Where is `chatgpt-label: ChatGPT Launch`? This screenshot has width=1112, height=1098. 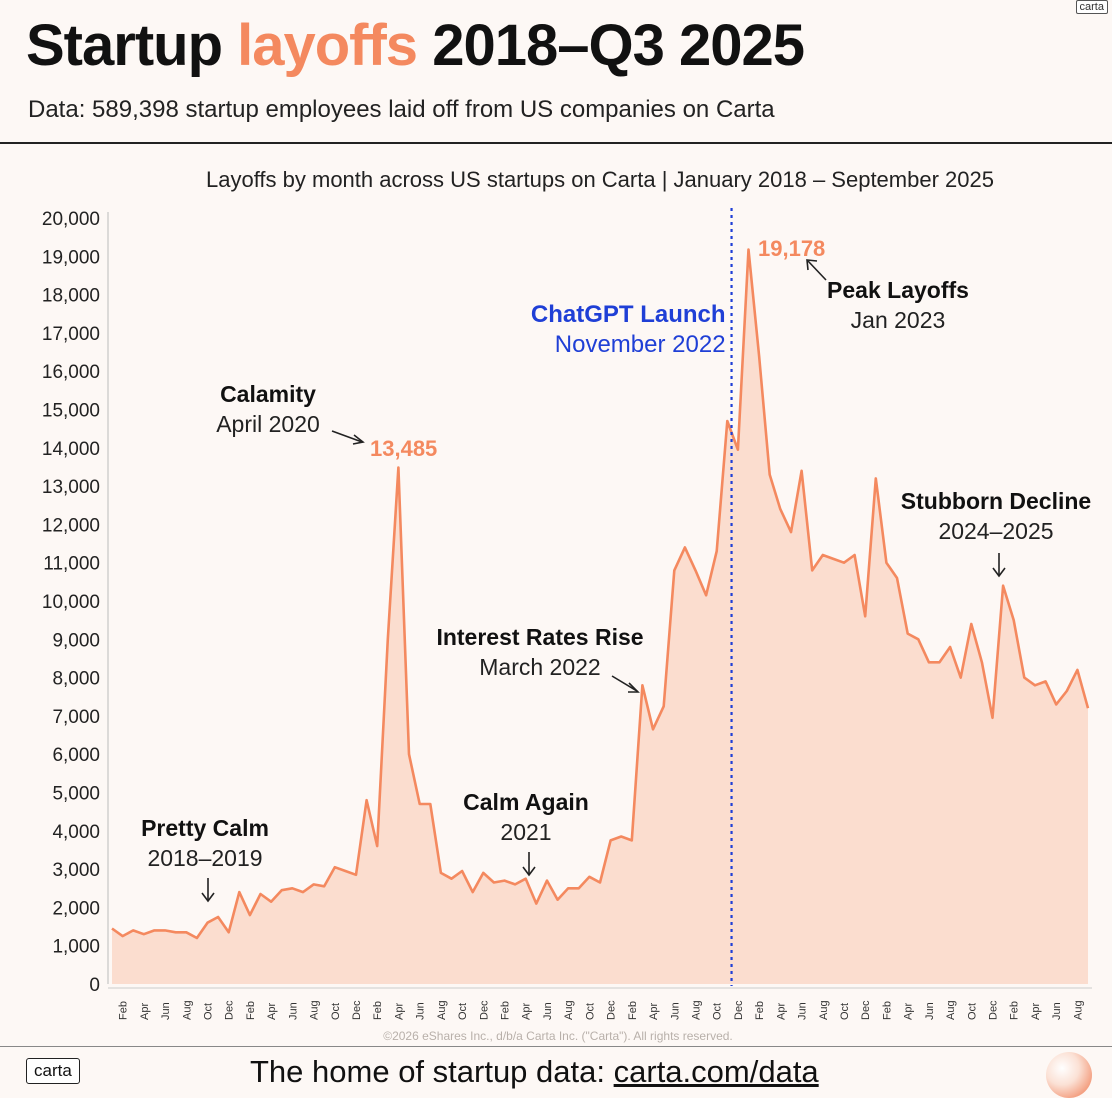
chatgpt-label: ChatGPT Launch is located at coordinates (628, 314).